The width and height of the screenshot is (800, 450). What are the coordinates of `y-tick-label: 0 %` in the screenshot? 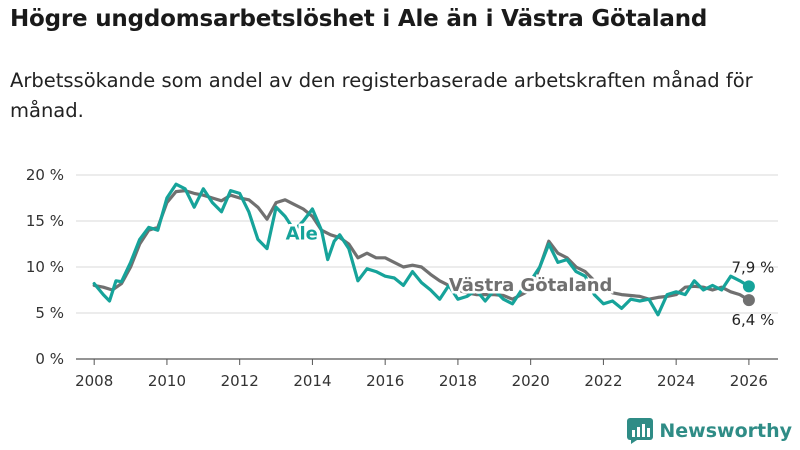 It's located at (49, 359).